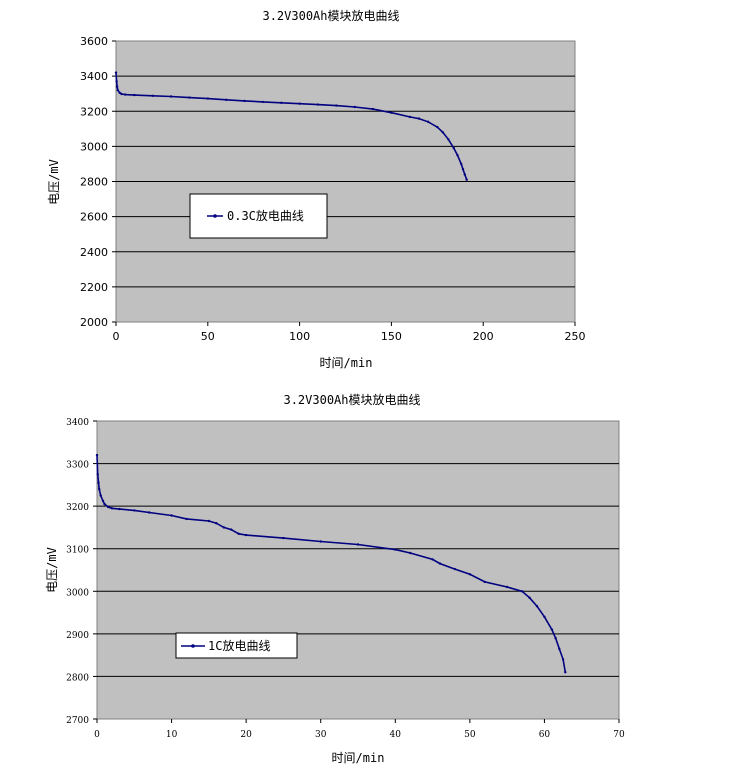  Describe the element at coordinates (321, 735) in the screenshot. I see `x-tick-label: 30` at that location.